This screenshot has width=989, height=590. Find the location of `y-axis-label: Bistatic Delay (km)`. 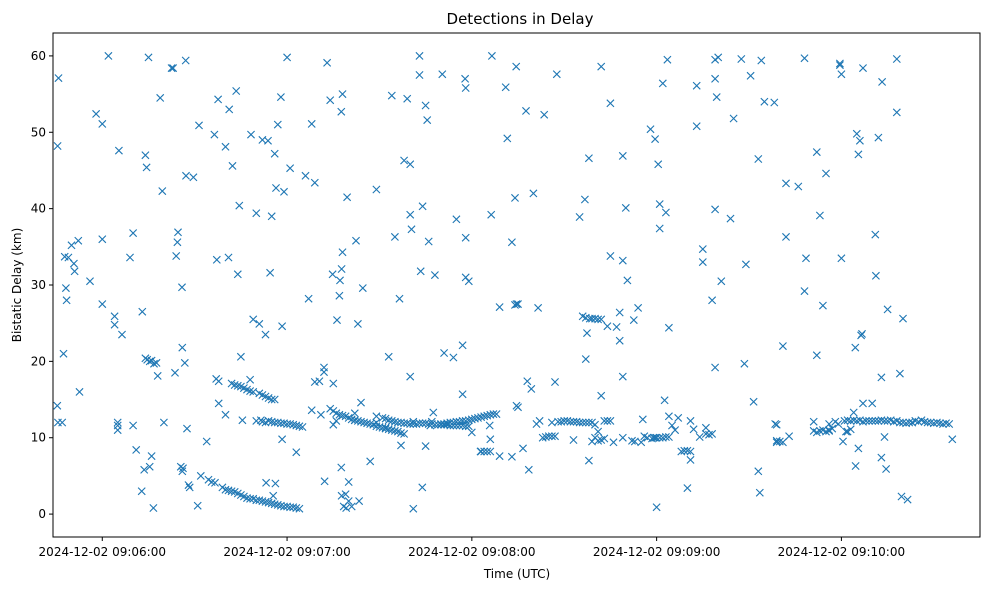

y-axis-label: Bistatic Delay (km) is located at coordinates (17, 285).